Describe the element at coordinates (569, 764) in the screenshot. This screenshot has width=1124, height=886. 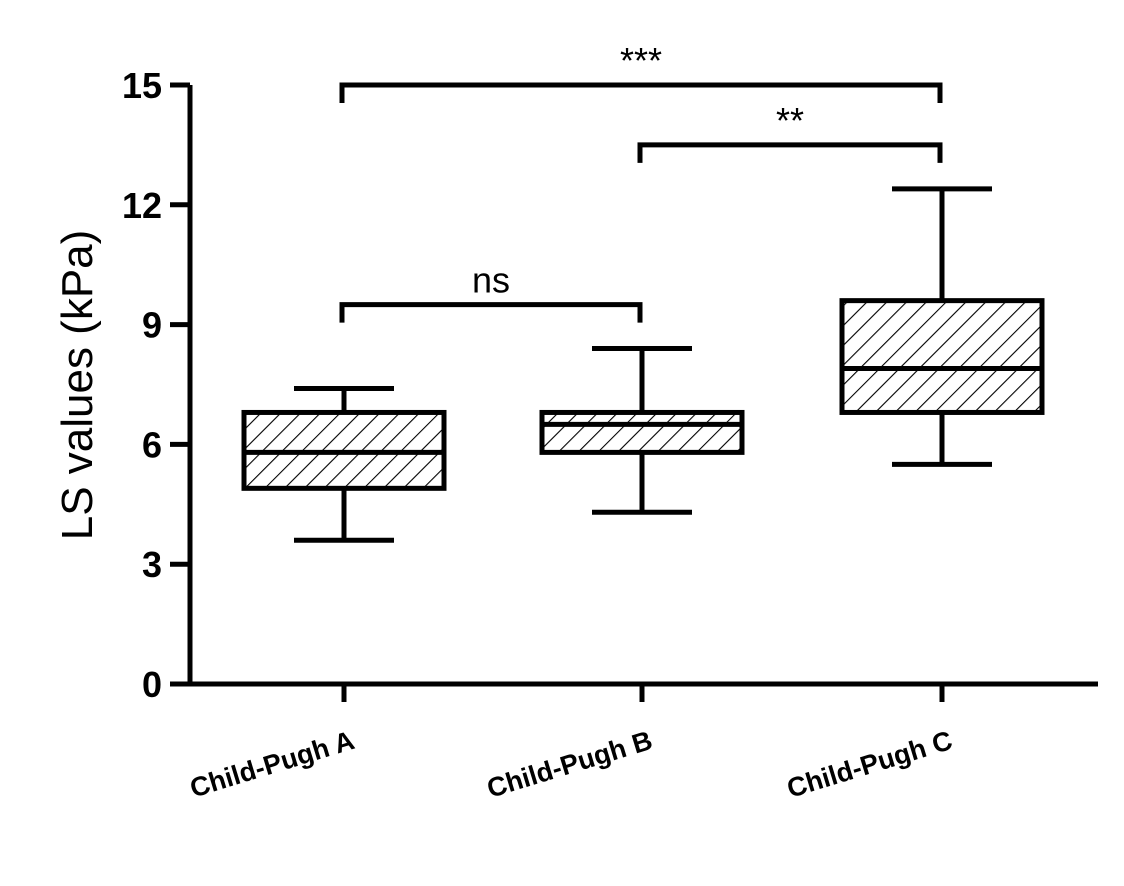
I see `x-tick-label: Child-Pugh B` at that location.